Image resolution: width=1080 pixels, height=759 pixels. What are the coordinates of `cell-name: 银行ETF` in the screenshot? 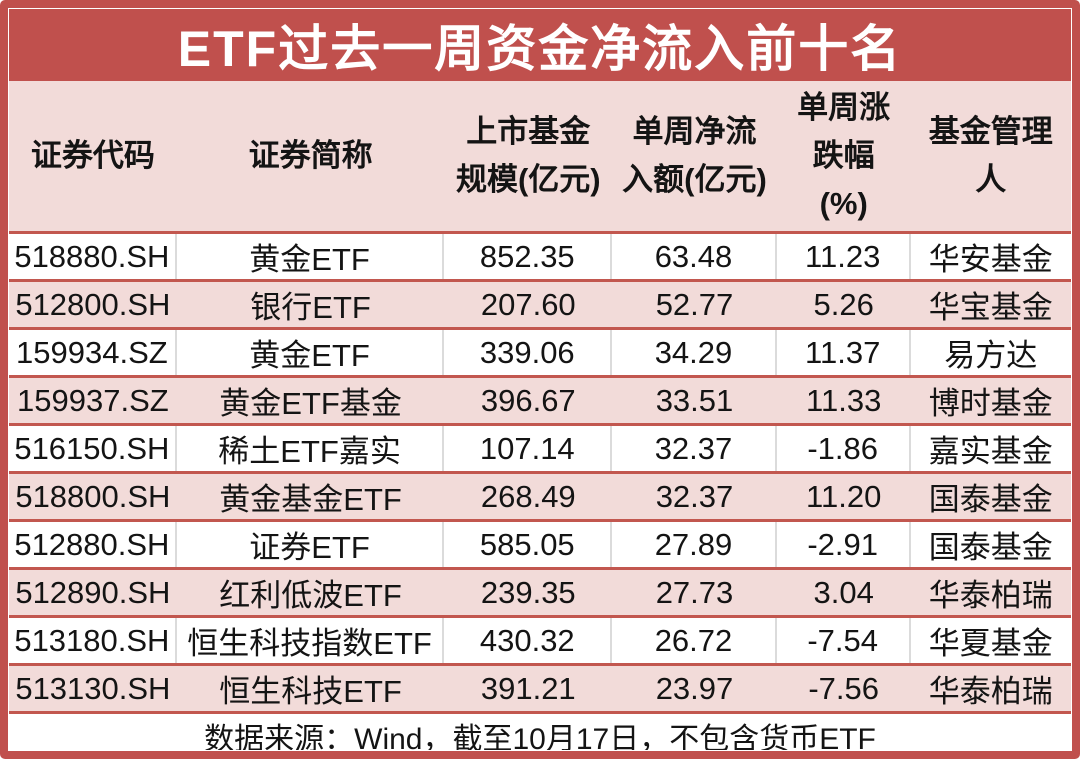 It's located at (310, 307).